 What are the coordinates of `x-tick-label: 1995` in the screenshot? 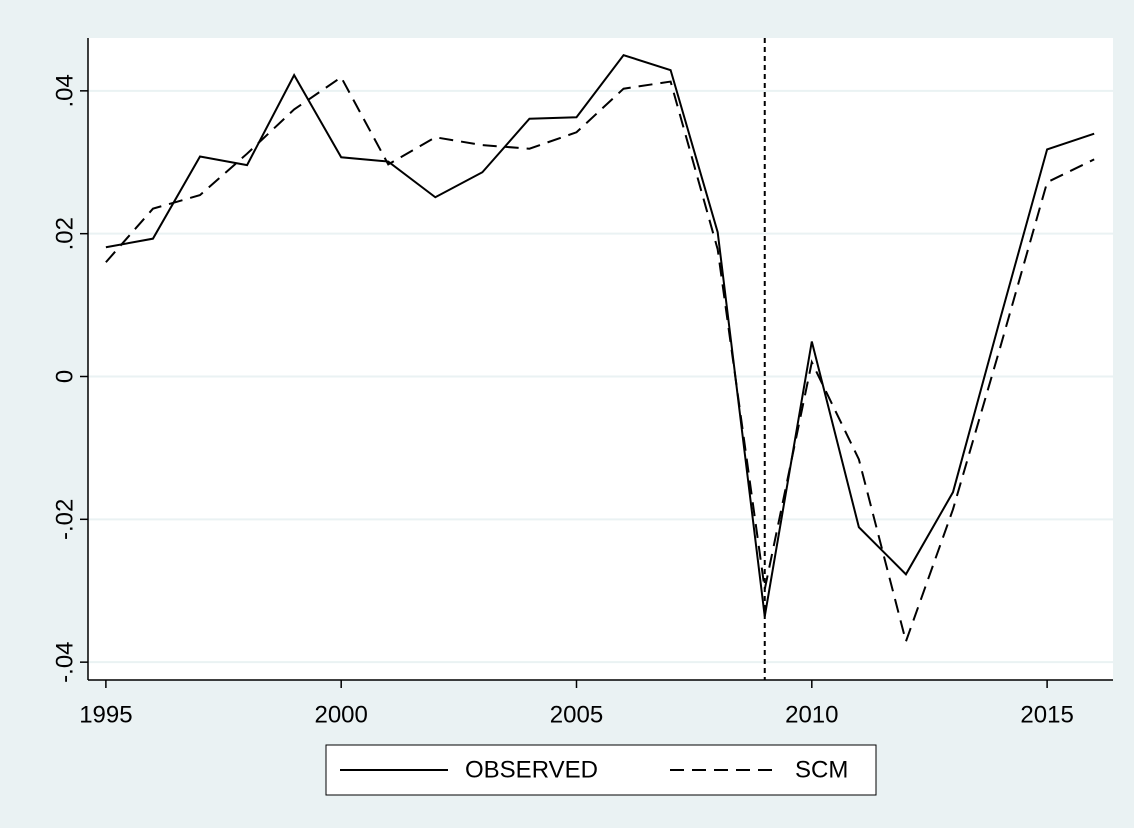 It's located at (105, 714).